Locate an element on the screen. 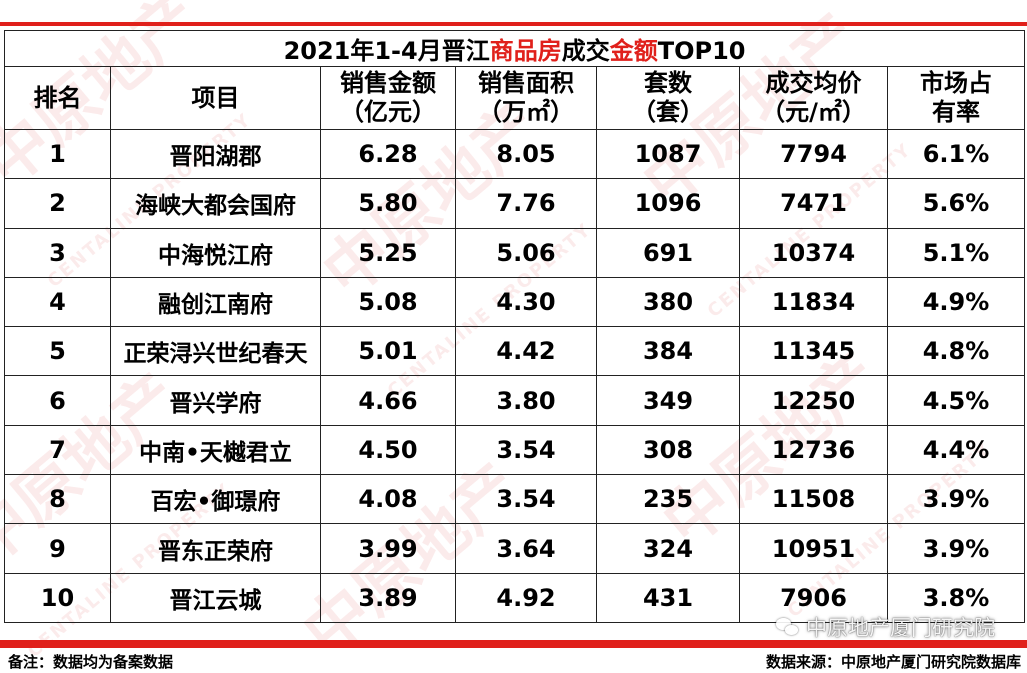 The image size is (1027, 673). cell-area: 4.92 is located at coordinates (526, 597).